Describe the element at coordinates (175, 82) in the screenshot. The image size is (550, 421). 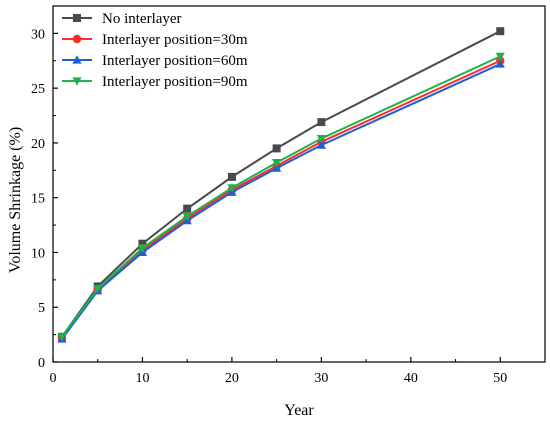
I see `legend-label: Interlayer position=90m` at that location.